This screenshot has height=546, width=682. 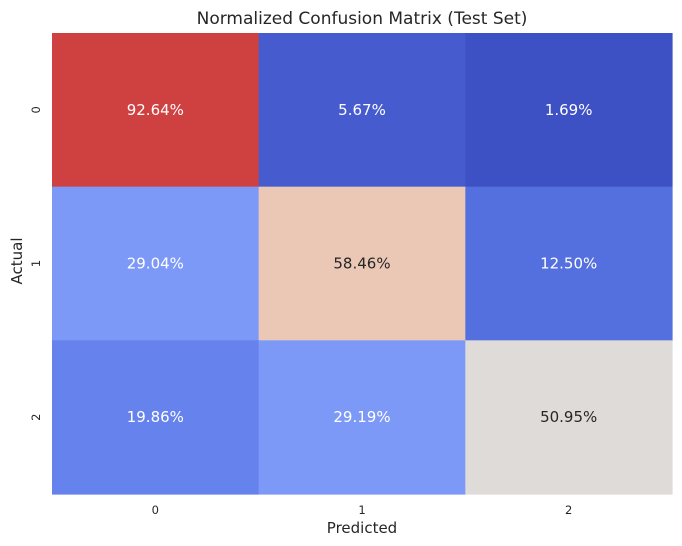 I want to click on cell-label-0-1: 5.67%, so click(x=362, y=110).